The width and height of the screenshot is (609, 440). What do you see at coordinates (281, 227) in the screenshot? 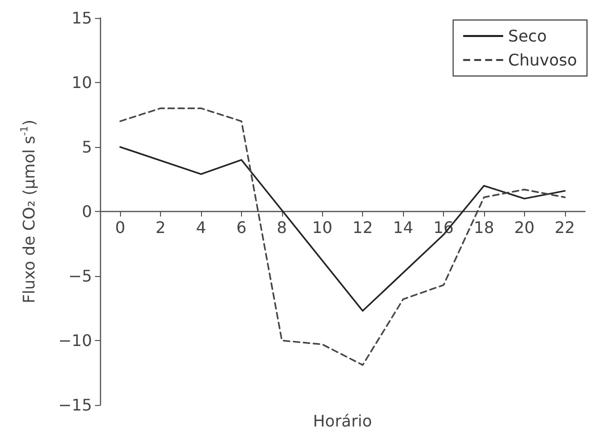
I see `x-tick-label: 8` at bounding box center [281, 227].